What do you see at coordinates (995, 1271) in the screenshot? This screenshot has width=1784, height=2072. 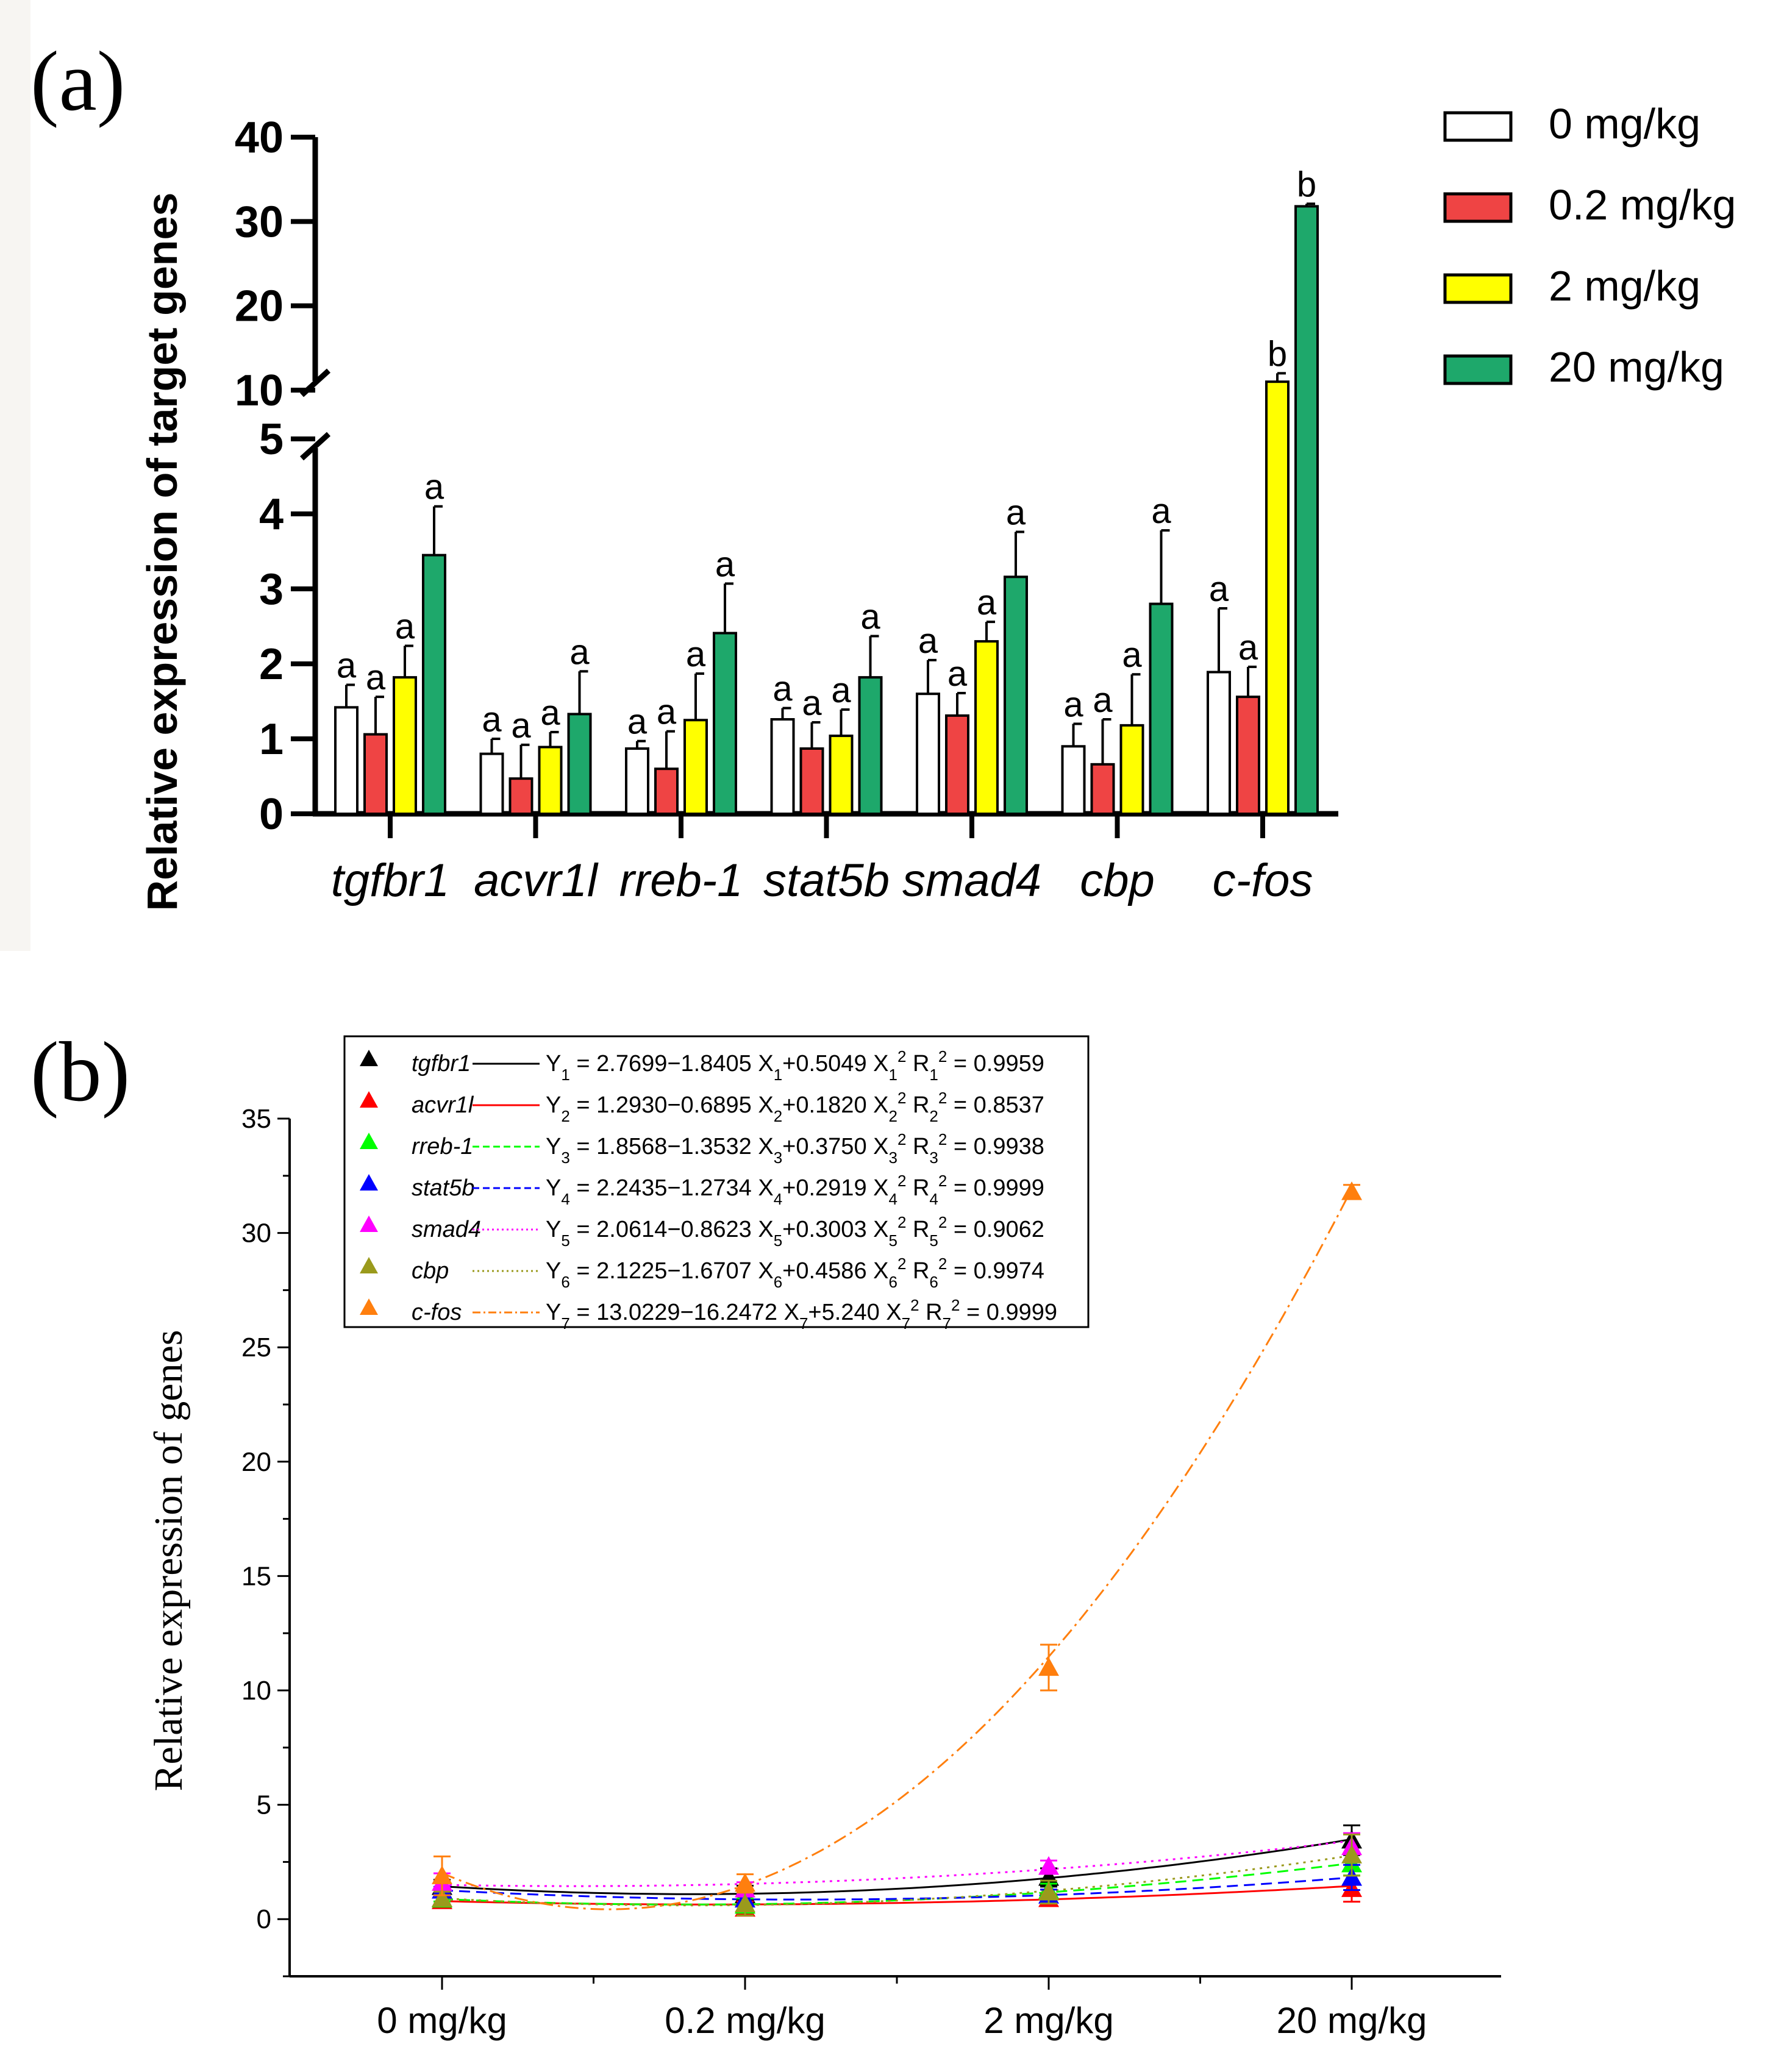 I see `equation-part: = 0.9974` at bounding box center [995, 1271].